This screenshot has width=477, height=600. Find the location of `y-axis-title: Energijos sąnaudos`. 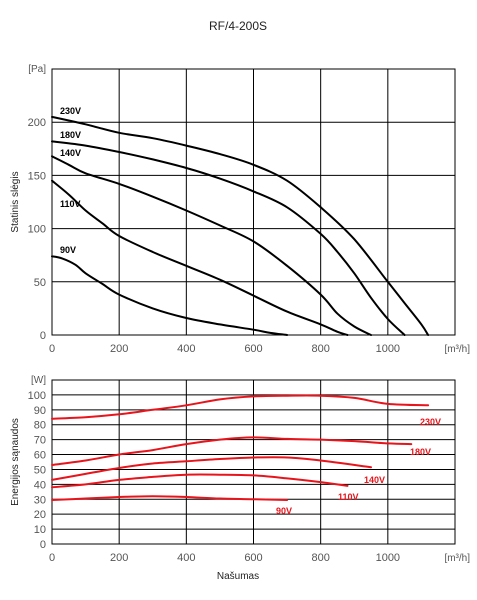

y-axis-title: Energijos sąnaudos is located at coordinates (15, 462).